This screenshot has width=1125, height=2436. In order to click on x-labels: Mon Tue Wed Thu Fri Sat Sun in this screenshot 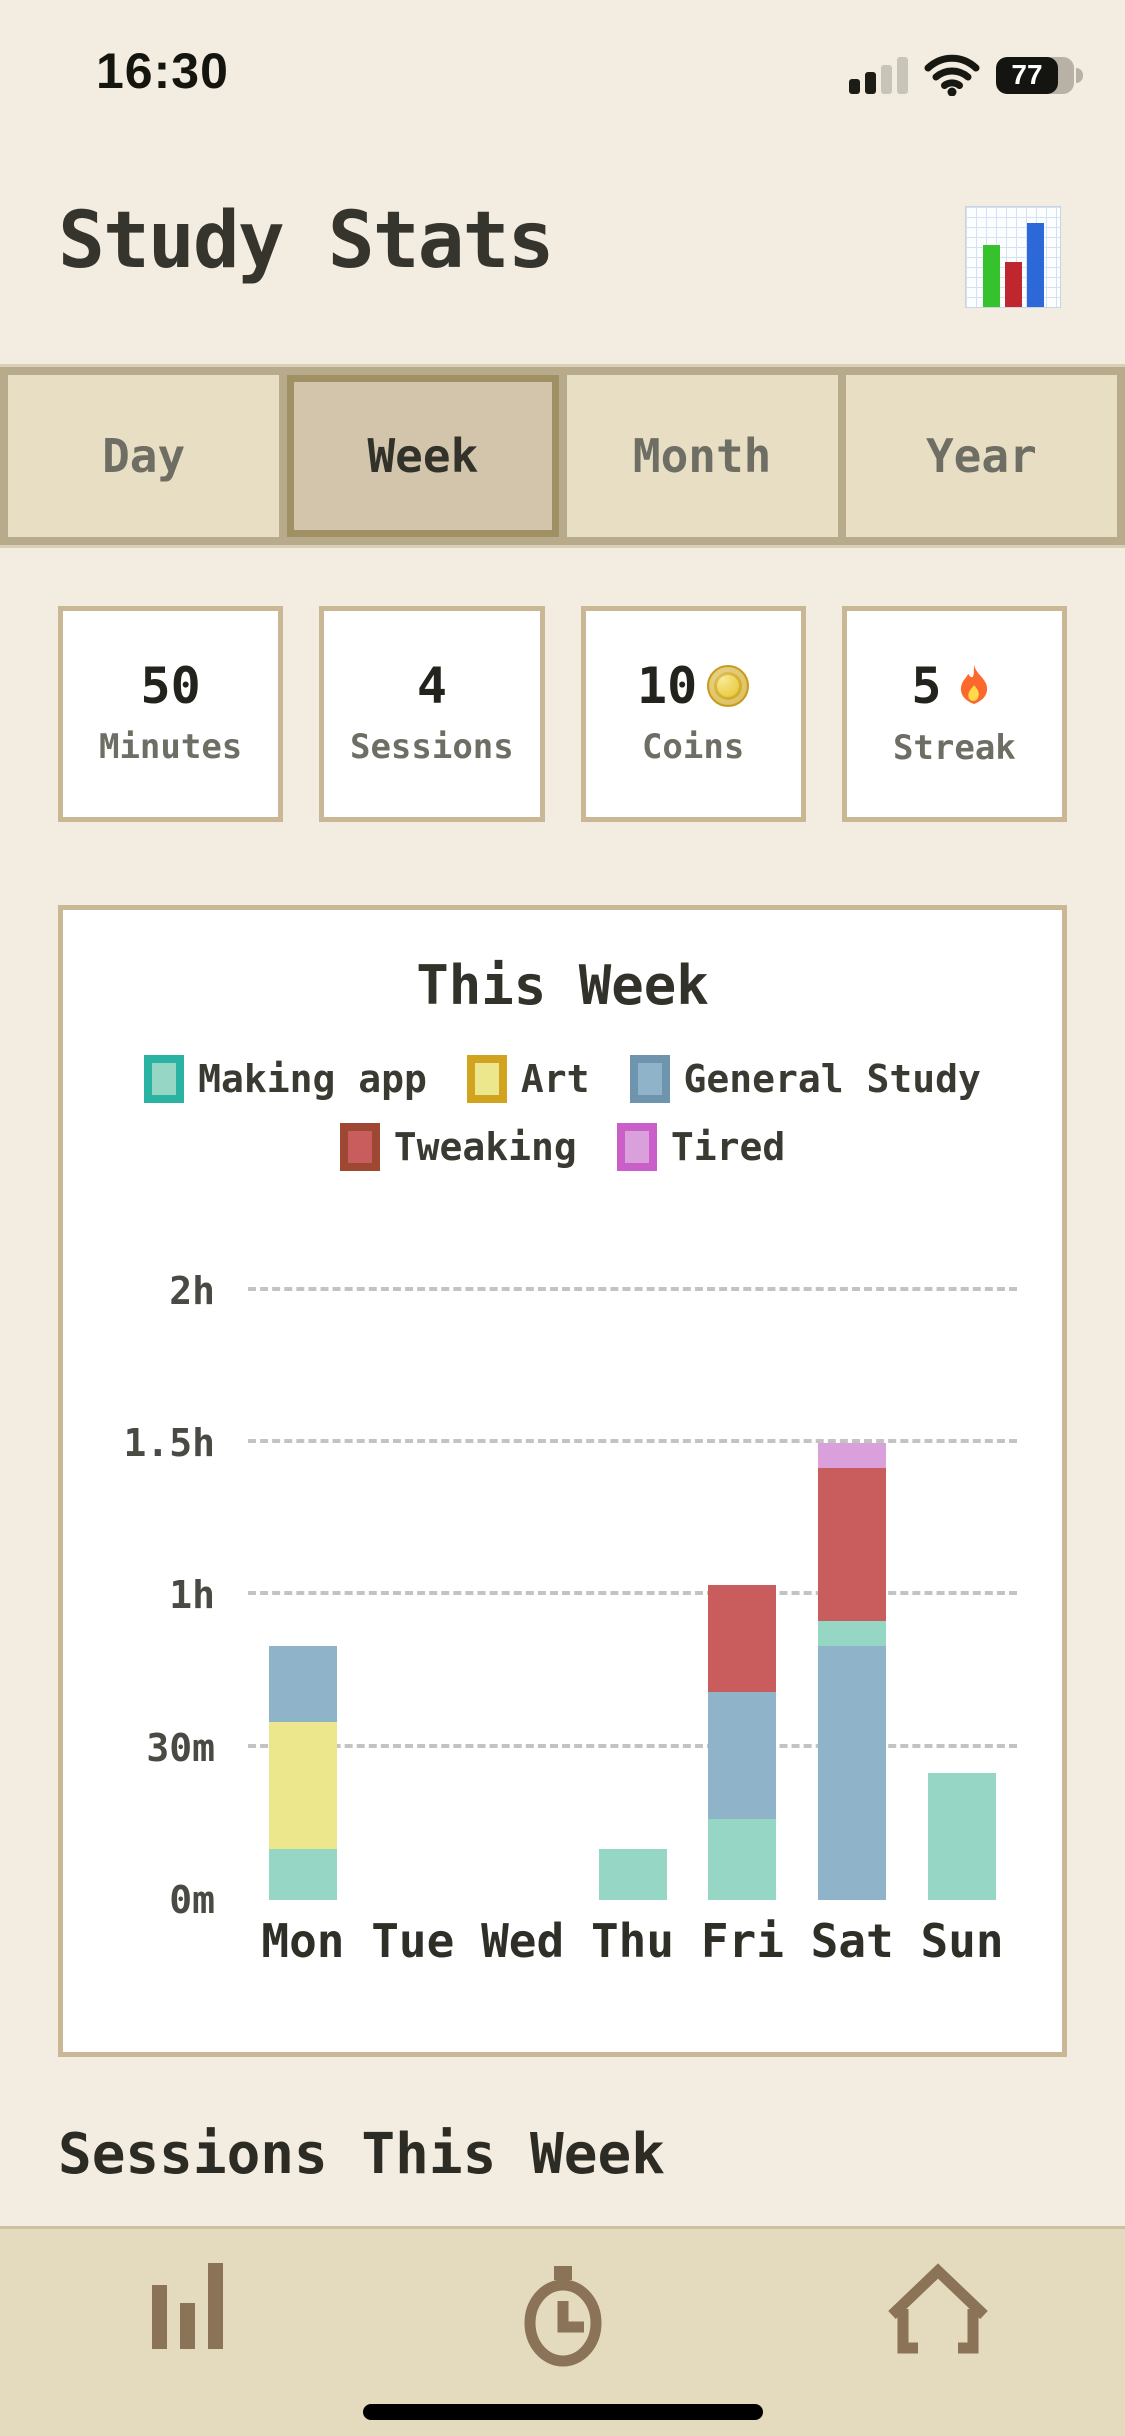, I will do `click(632, 1941)`.